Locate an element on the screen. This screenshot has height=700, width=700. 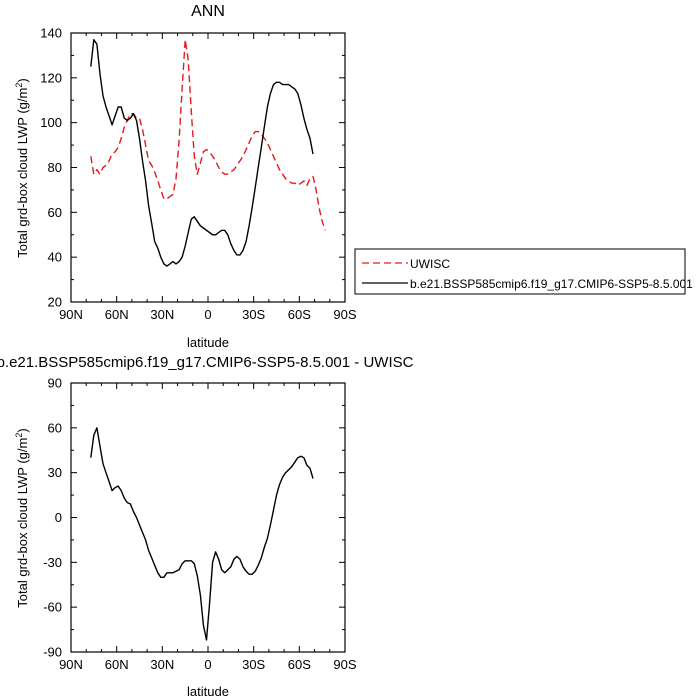
y-tick-labels-bottom: -90 -60 -30 0 30 60 90 is located at coordinates (52, 518).